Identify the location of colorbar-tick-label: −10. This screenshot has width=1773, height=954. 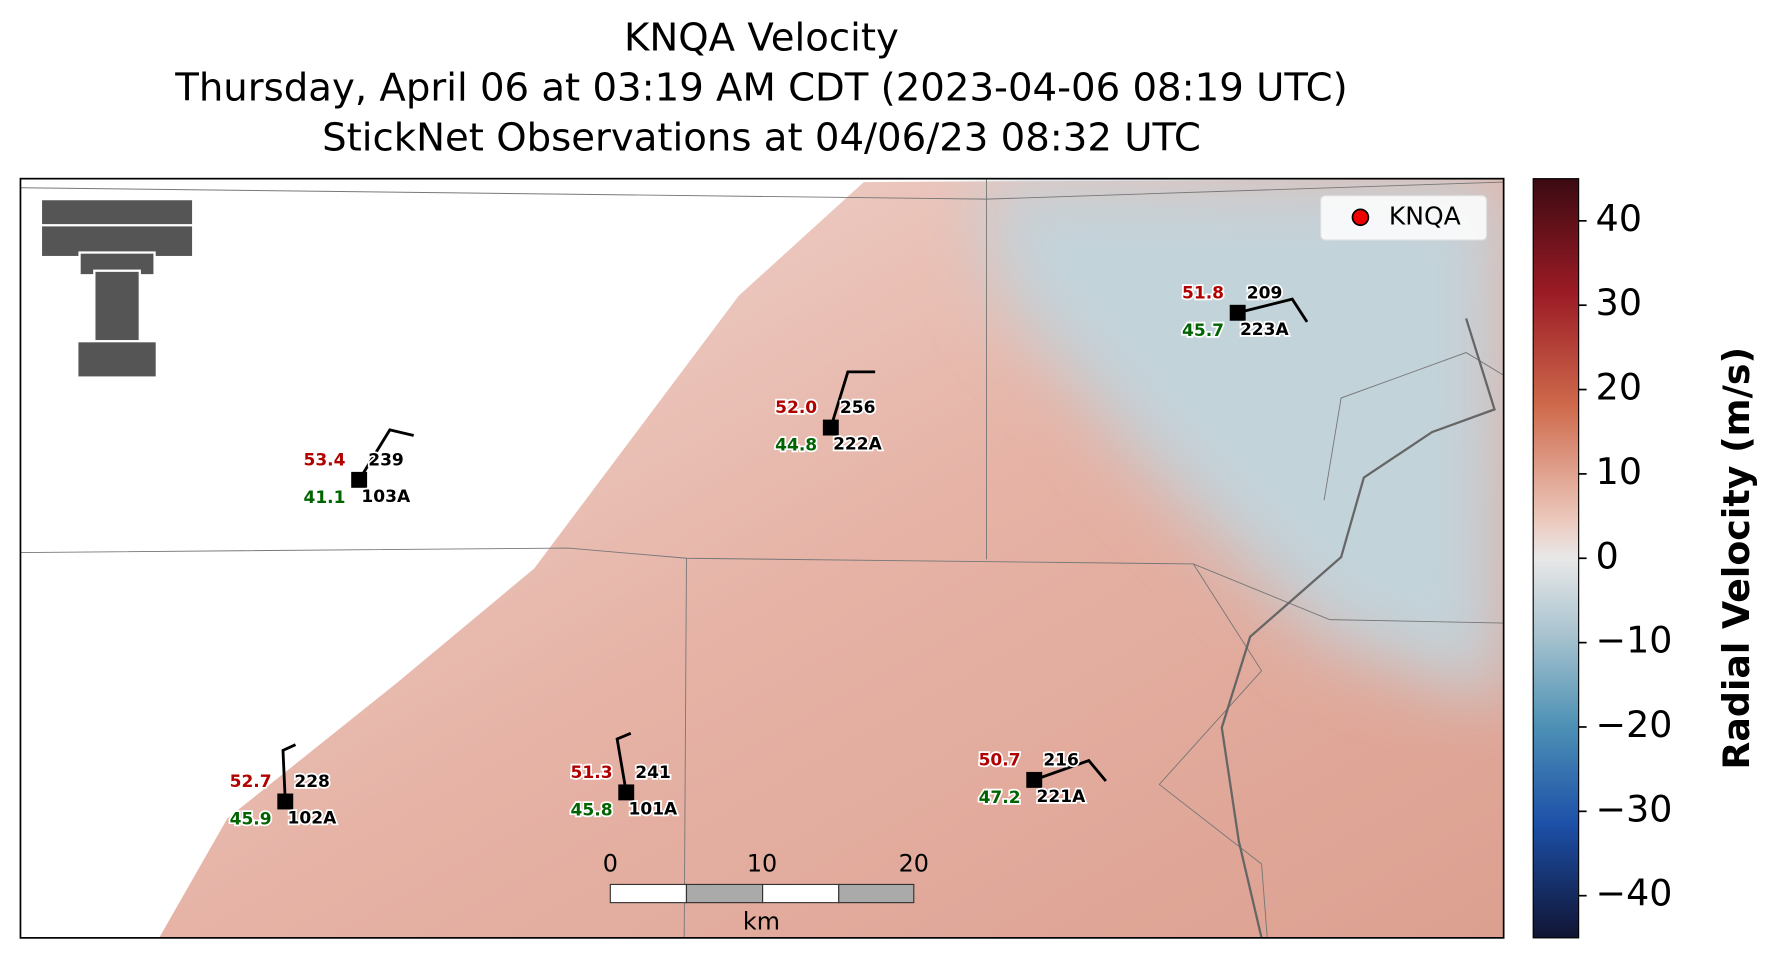
(1634, 640).